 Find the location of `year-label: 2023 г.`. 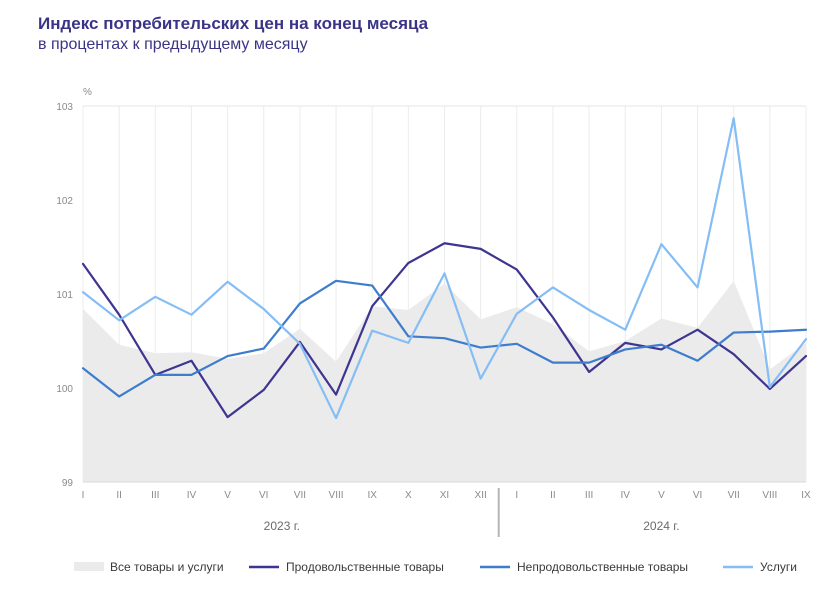

year-label: 2023 г. is located at coordinates (282, 526).